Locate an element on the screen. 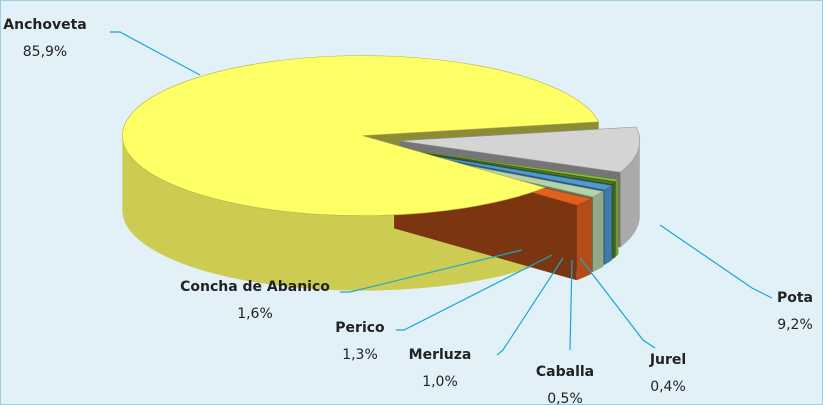 The height and width of the screenshot is (405, 823). slice-label: Anchoveta is located at coordinates (44, 25).